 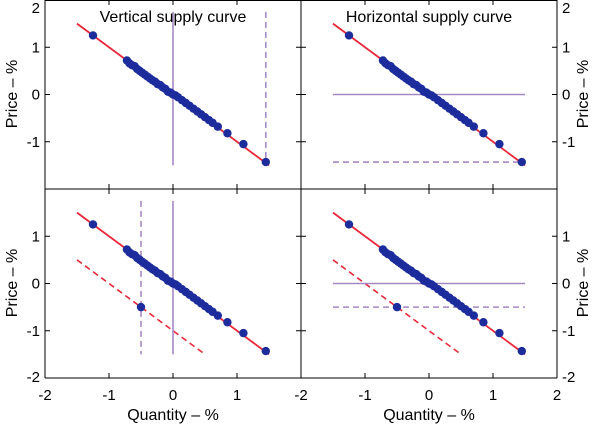 I want to click on xlabel-left: Quantity – %, so click(x=173, y=415).